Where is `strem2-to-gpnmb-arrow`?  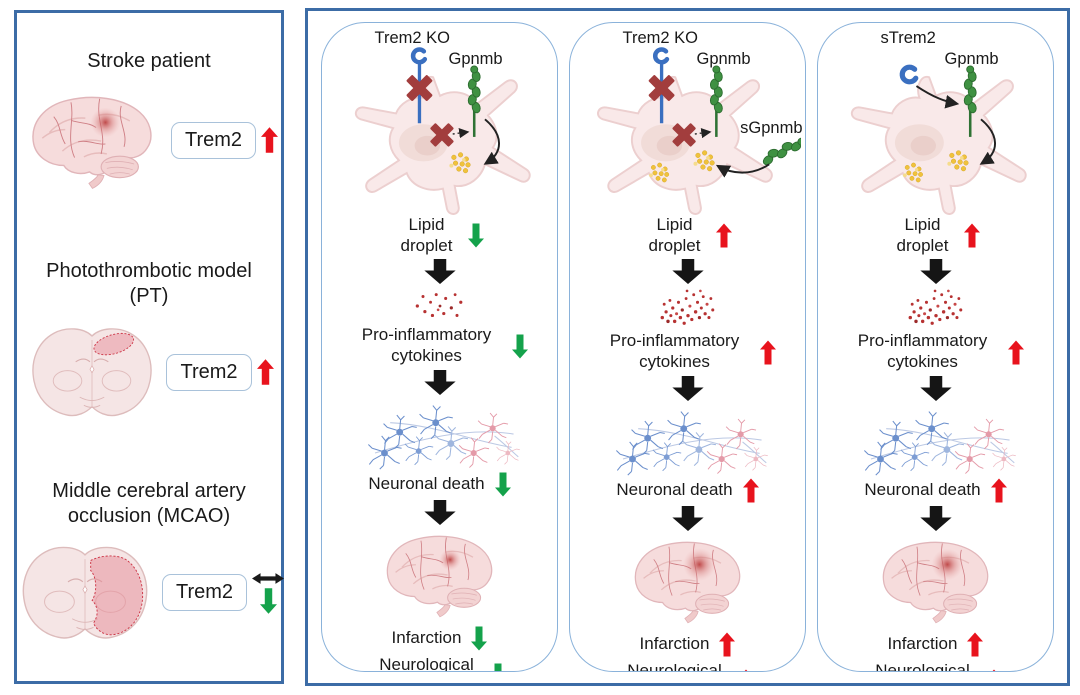 strem2-to-gpnmb-arrow is located at coordinates (937, 97).